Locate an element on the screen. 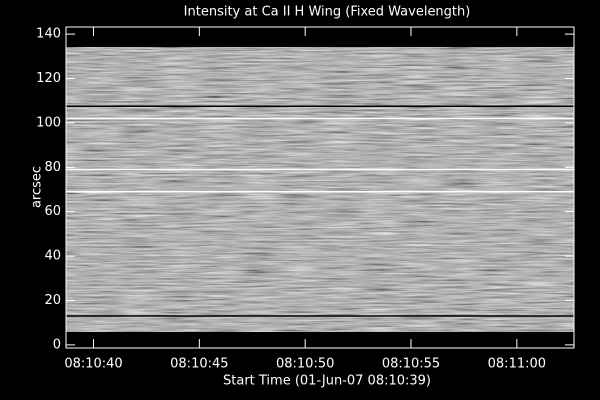 Image resolution: width=600 pixels, height=400 pixels. x-tick-label: 08:10:55 is located at coordinates (411, 364).